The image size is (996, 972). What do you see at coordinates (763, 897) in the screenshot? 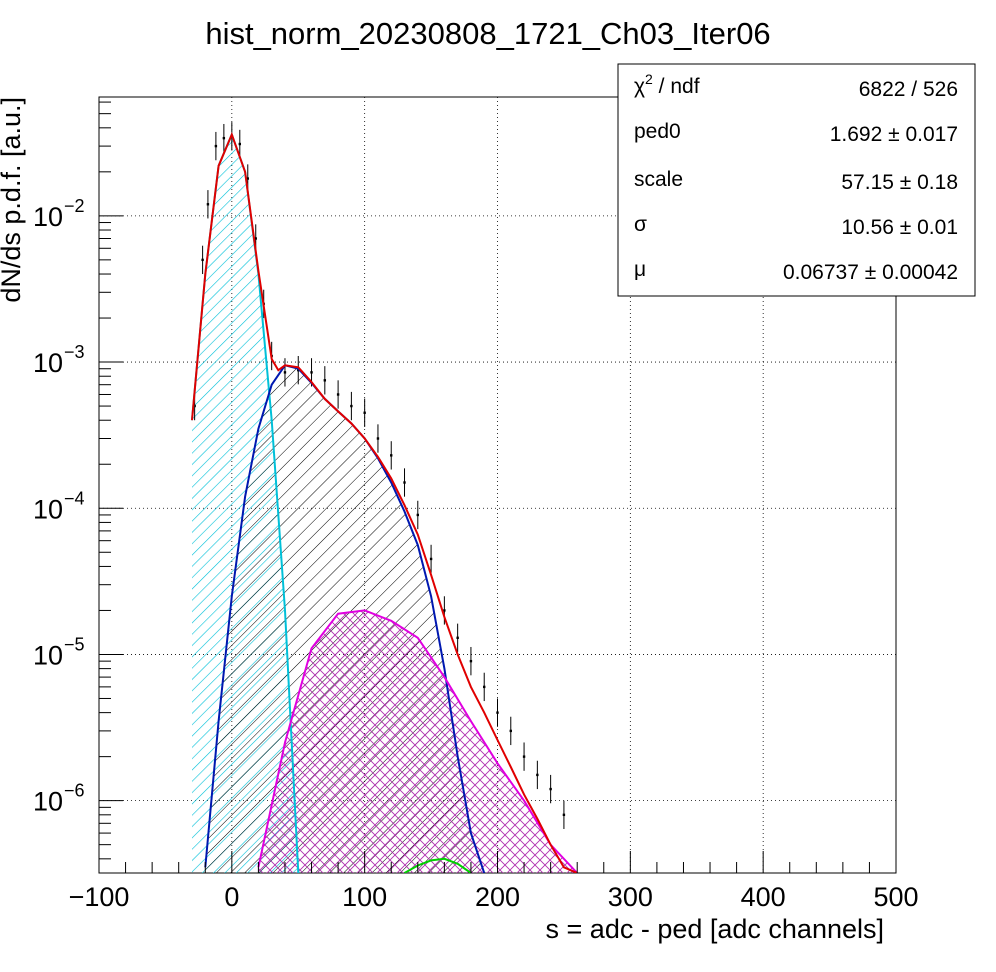
I see `x-tick-label: 400` at bounding box center [763, 897].